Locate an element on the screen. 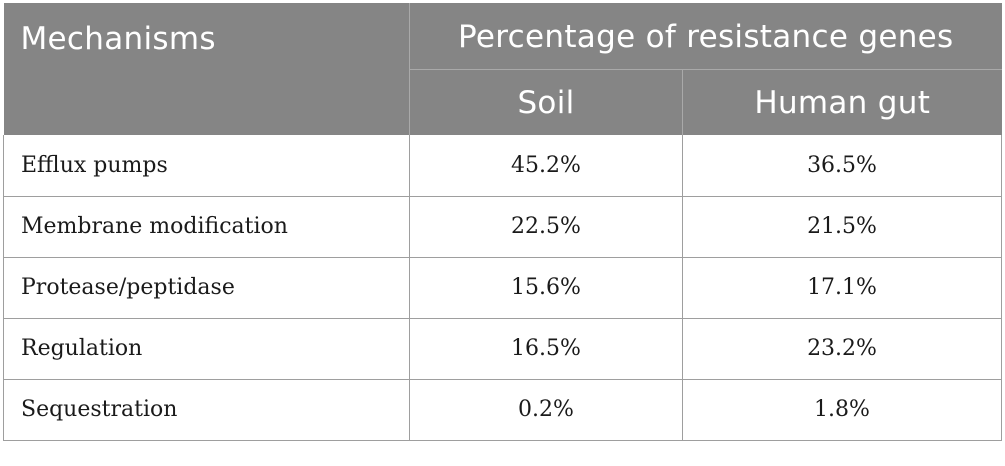 The height and width of the screenshot is (466, 1005). gut-value-cell: 23.2% is located at coordinates (842, 349).